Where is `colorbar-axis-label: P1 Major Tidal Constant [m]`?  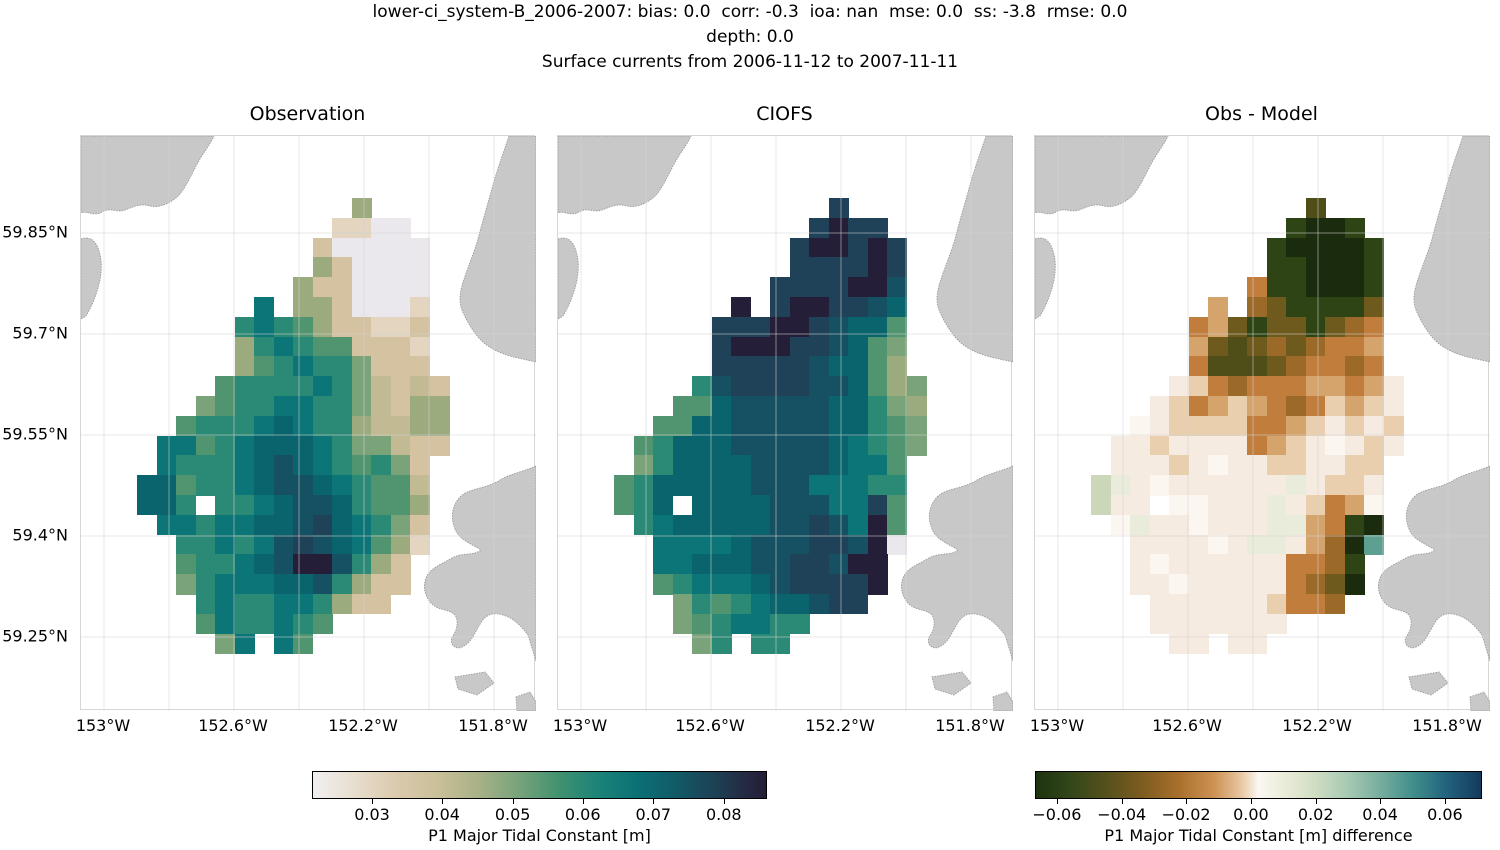
colorbar-axis-label: P1 Major Tidal Constant [m] is located at coordinates (539, 835).